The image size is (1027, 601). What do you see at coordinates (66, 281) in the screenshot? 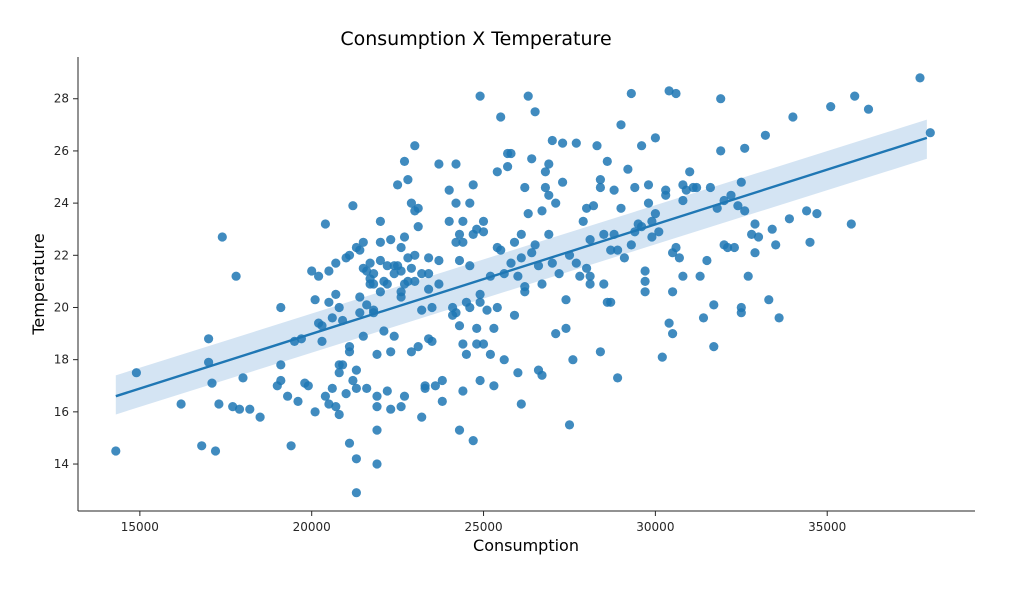
I see `y-axis-ticks: 14 16 18 20 22 24 26 28` at bounding box center [66, 281].